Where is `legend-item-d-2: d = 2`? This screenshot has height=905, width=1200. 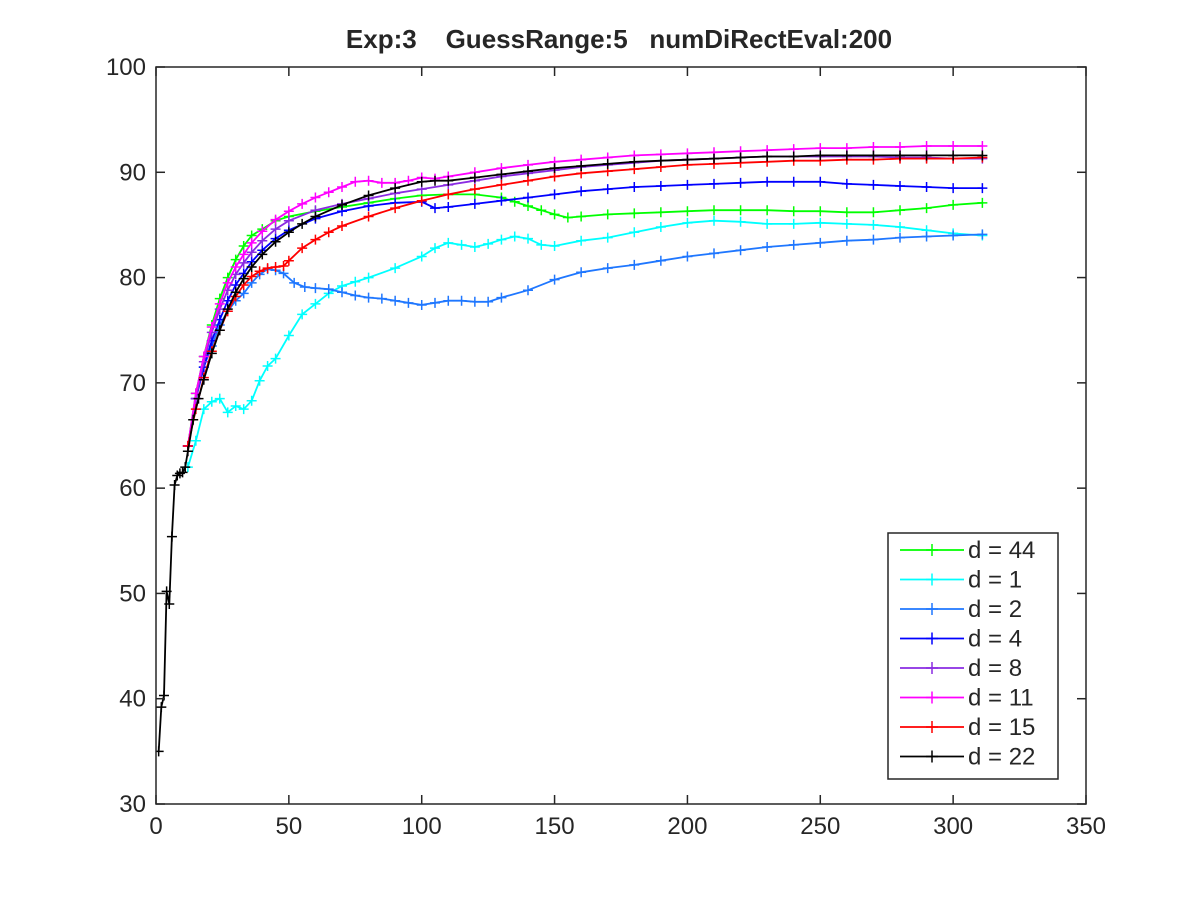 legend-item-d-2: d = 2 is located at coordinates (961, 609).